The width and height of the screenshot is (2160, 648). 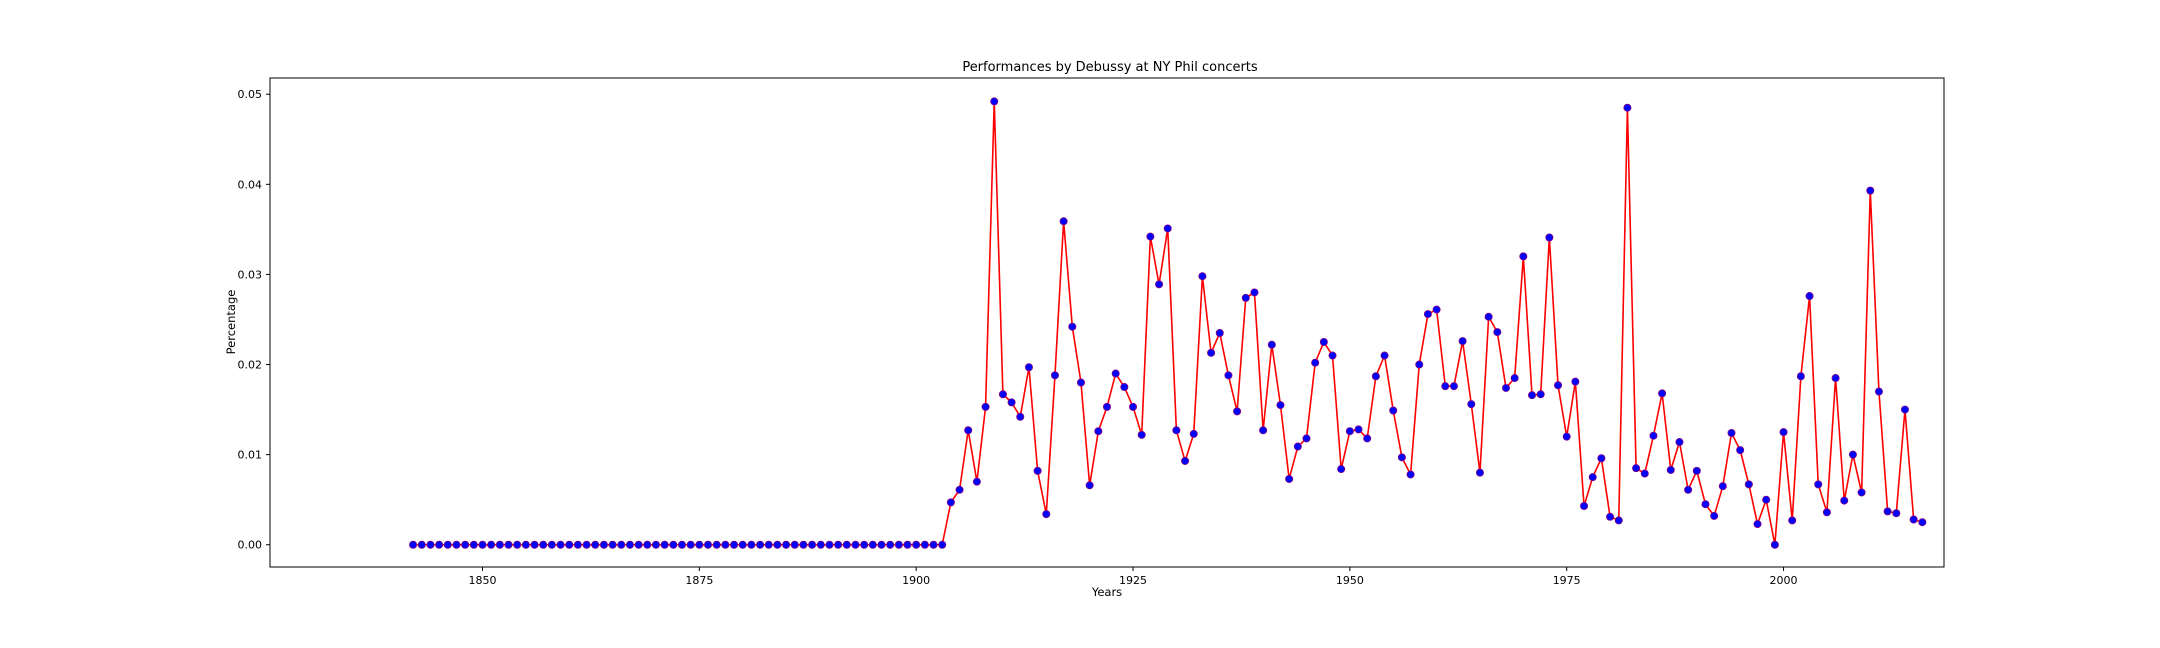 What do you see at coordinates (1106, 592) in the screenshot?
I see `x-axis-label: Years` at bounding box center [1106, 592].